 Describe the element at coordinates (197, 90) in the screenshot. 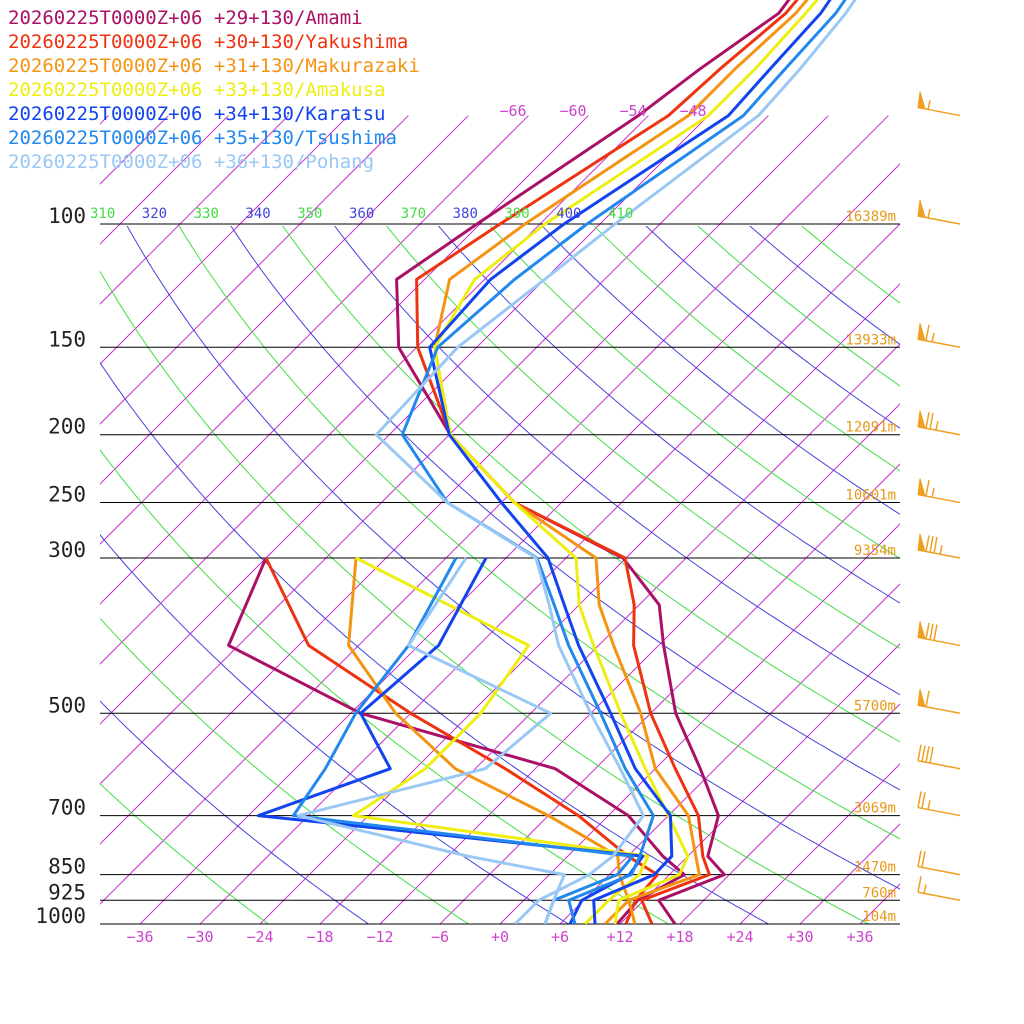

I see `legend-entry: 20260225T0000Z+06 +33+130/Amakusa` at that location.